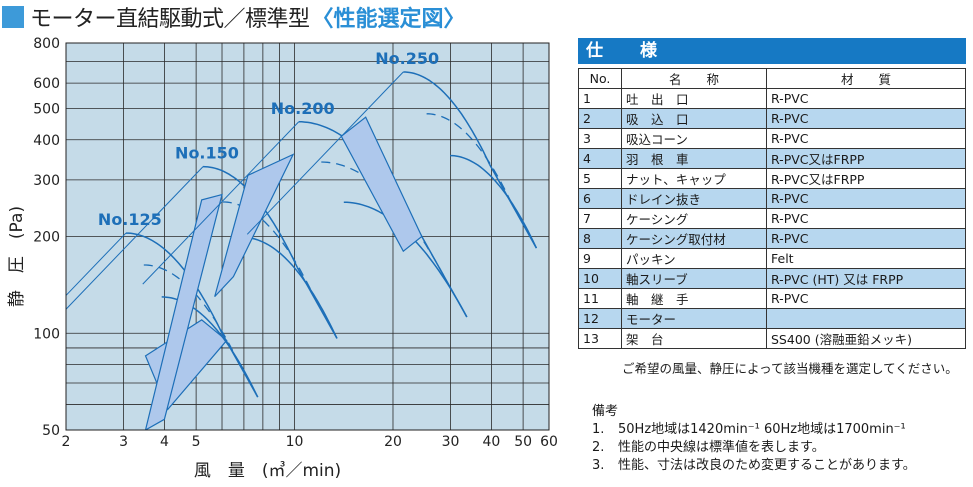 The width and height of the screenshot is (973, 487). What do you see at coordinates (600, 218) in the screenshot?
I see `spec-no: 7` at bounding box center [600, 218].